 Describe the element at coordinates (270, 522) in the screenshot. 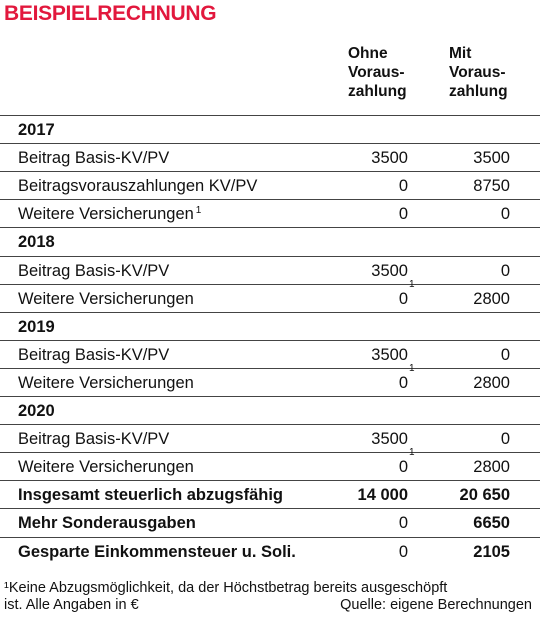

I see `table-row: Mehr Sonderausgaben 0 6650` at that location.